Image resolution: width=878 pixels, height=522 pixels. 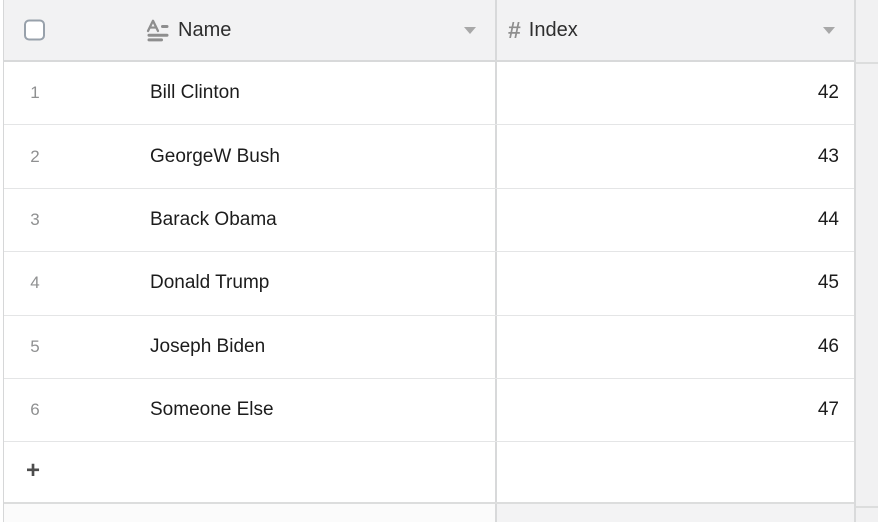 I want to click on cell-name: 2 GeorgeW Bush, so click(x=249, y=156).